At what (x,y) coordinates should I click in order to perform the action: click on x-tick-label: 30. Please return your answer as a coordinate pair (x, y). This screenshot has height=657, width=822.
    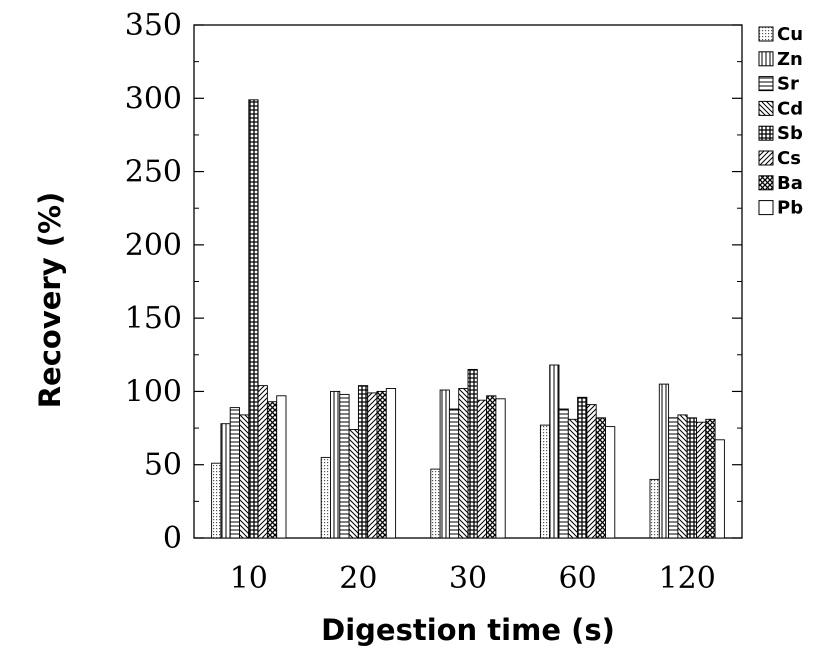
    Looking at the image, I should click on (468, 578).